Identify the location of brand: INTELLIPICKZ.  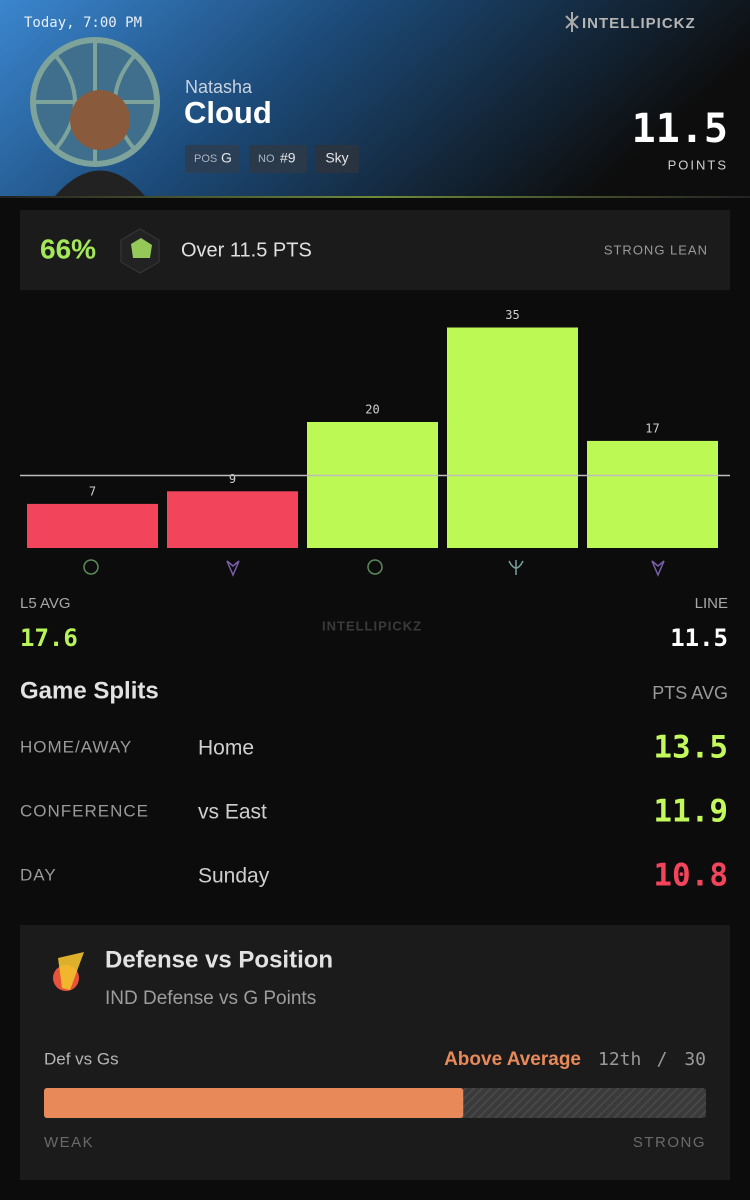
(639, 23).